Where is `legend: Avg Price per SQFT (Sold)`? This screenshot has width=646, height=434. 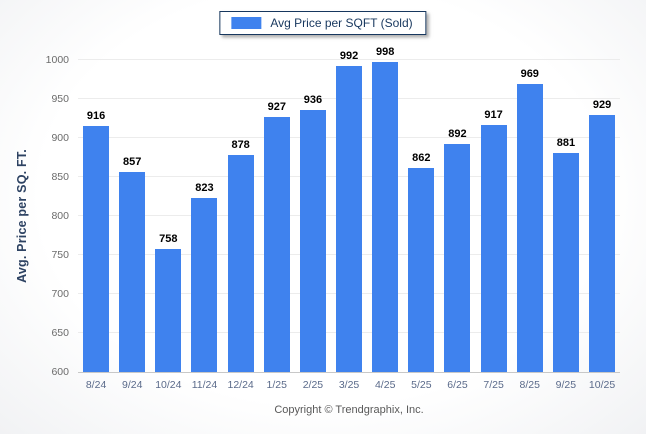 legend: Avg Price per SQFT (Sold) is located at coordinates (323, 23).